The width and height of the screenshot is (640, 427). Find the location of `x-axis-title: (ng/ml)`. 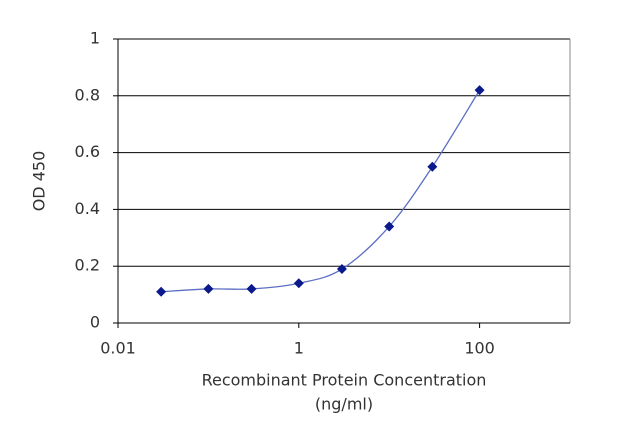

x-axis-title: (ng/ml) is located at coordinates (344, 404).